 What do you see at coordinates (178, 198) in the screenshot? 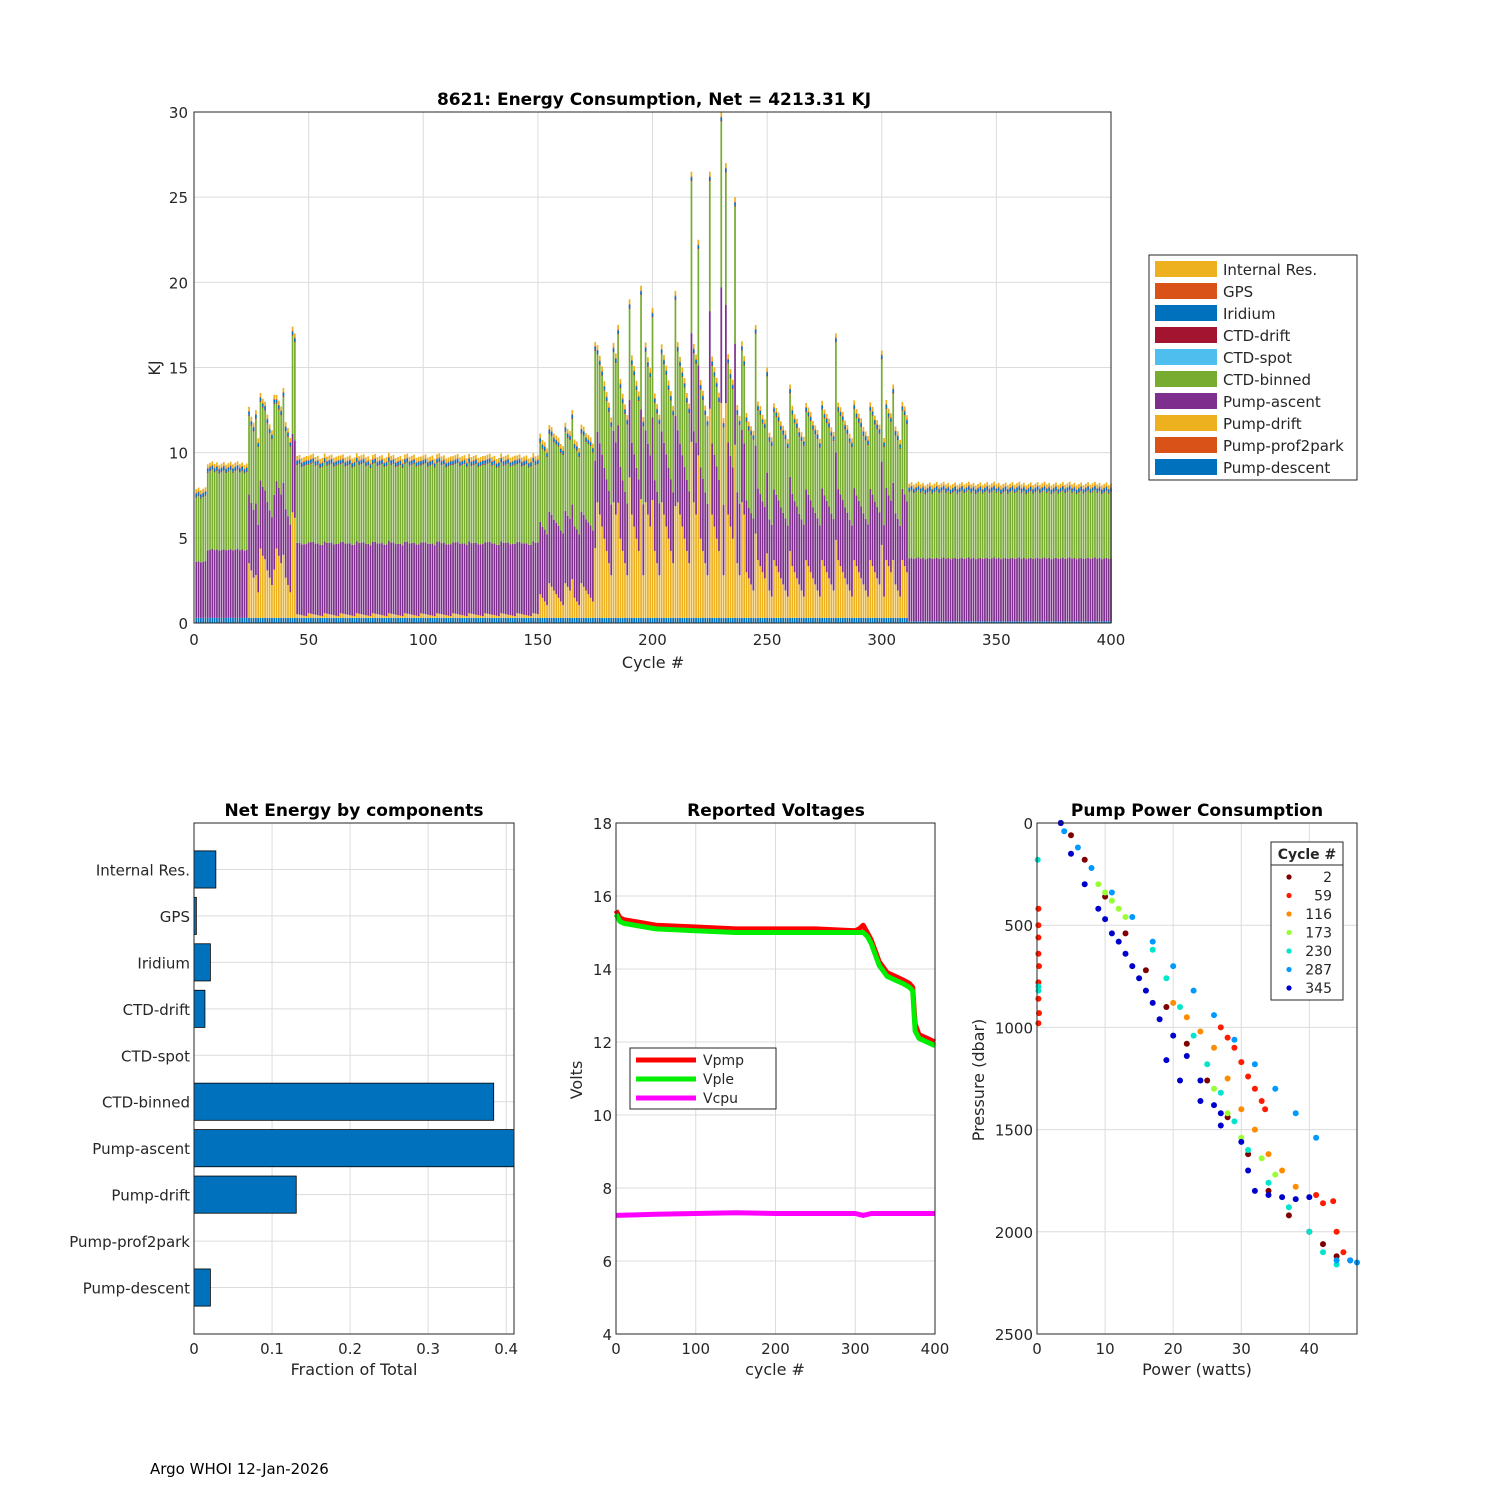
I see `energy-y-tick-label: 25` at bounding box center [178, 198].